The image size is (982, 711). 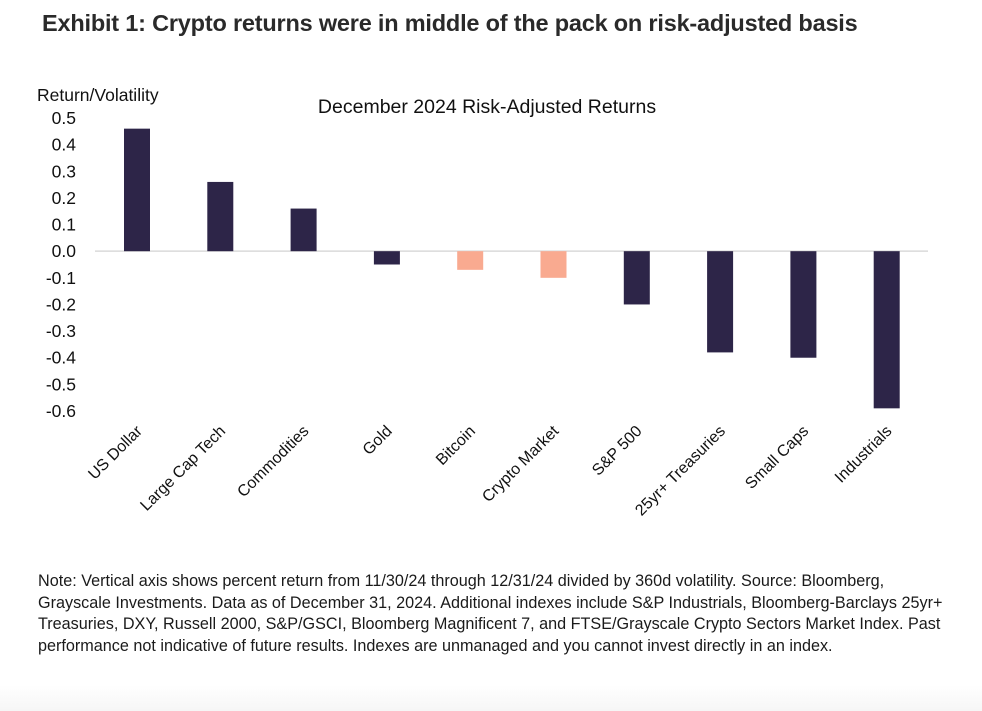 I want to click on x-tick-label: Small Caps, so click(x=777, y=458).